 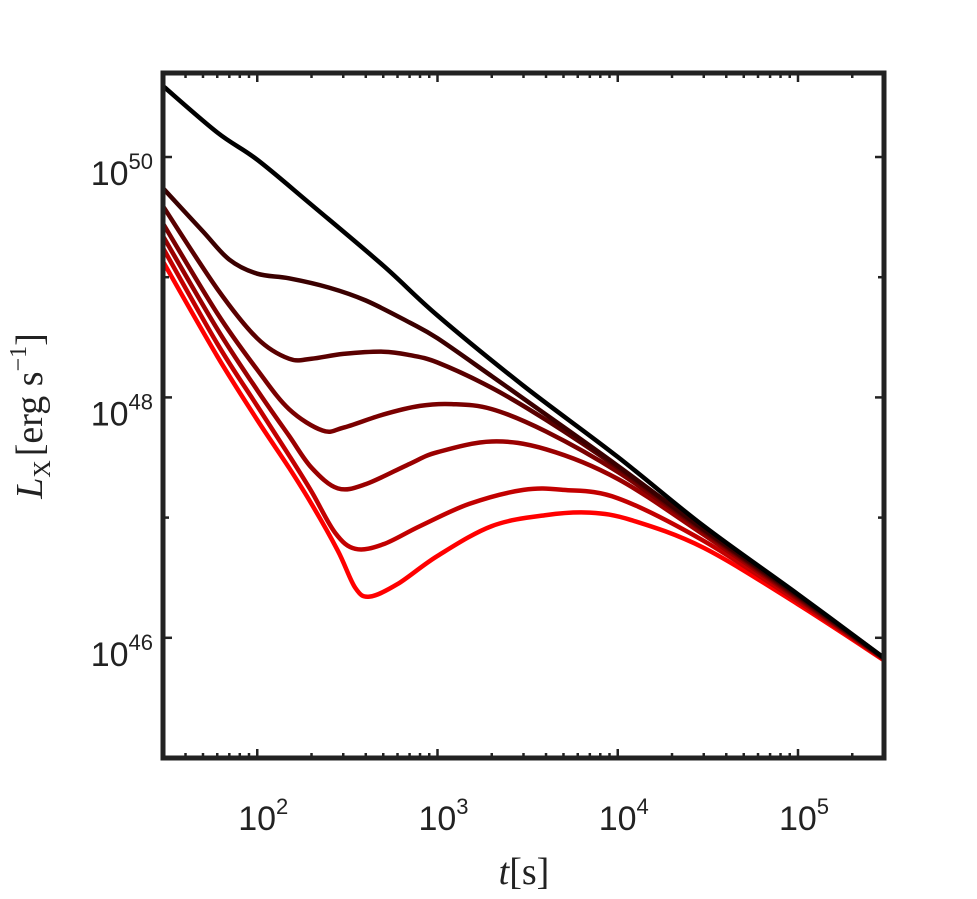 What do you see at coordinates (804, 816) in the screenshot?
I see `x-tick-label: 10⁵` at bounding box center [804, 816].